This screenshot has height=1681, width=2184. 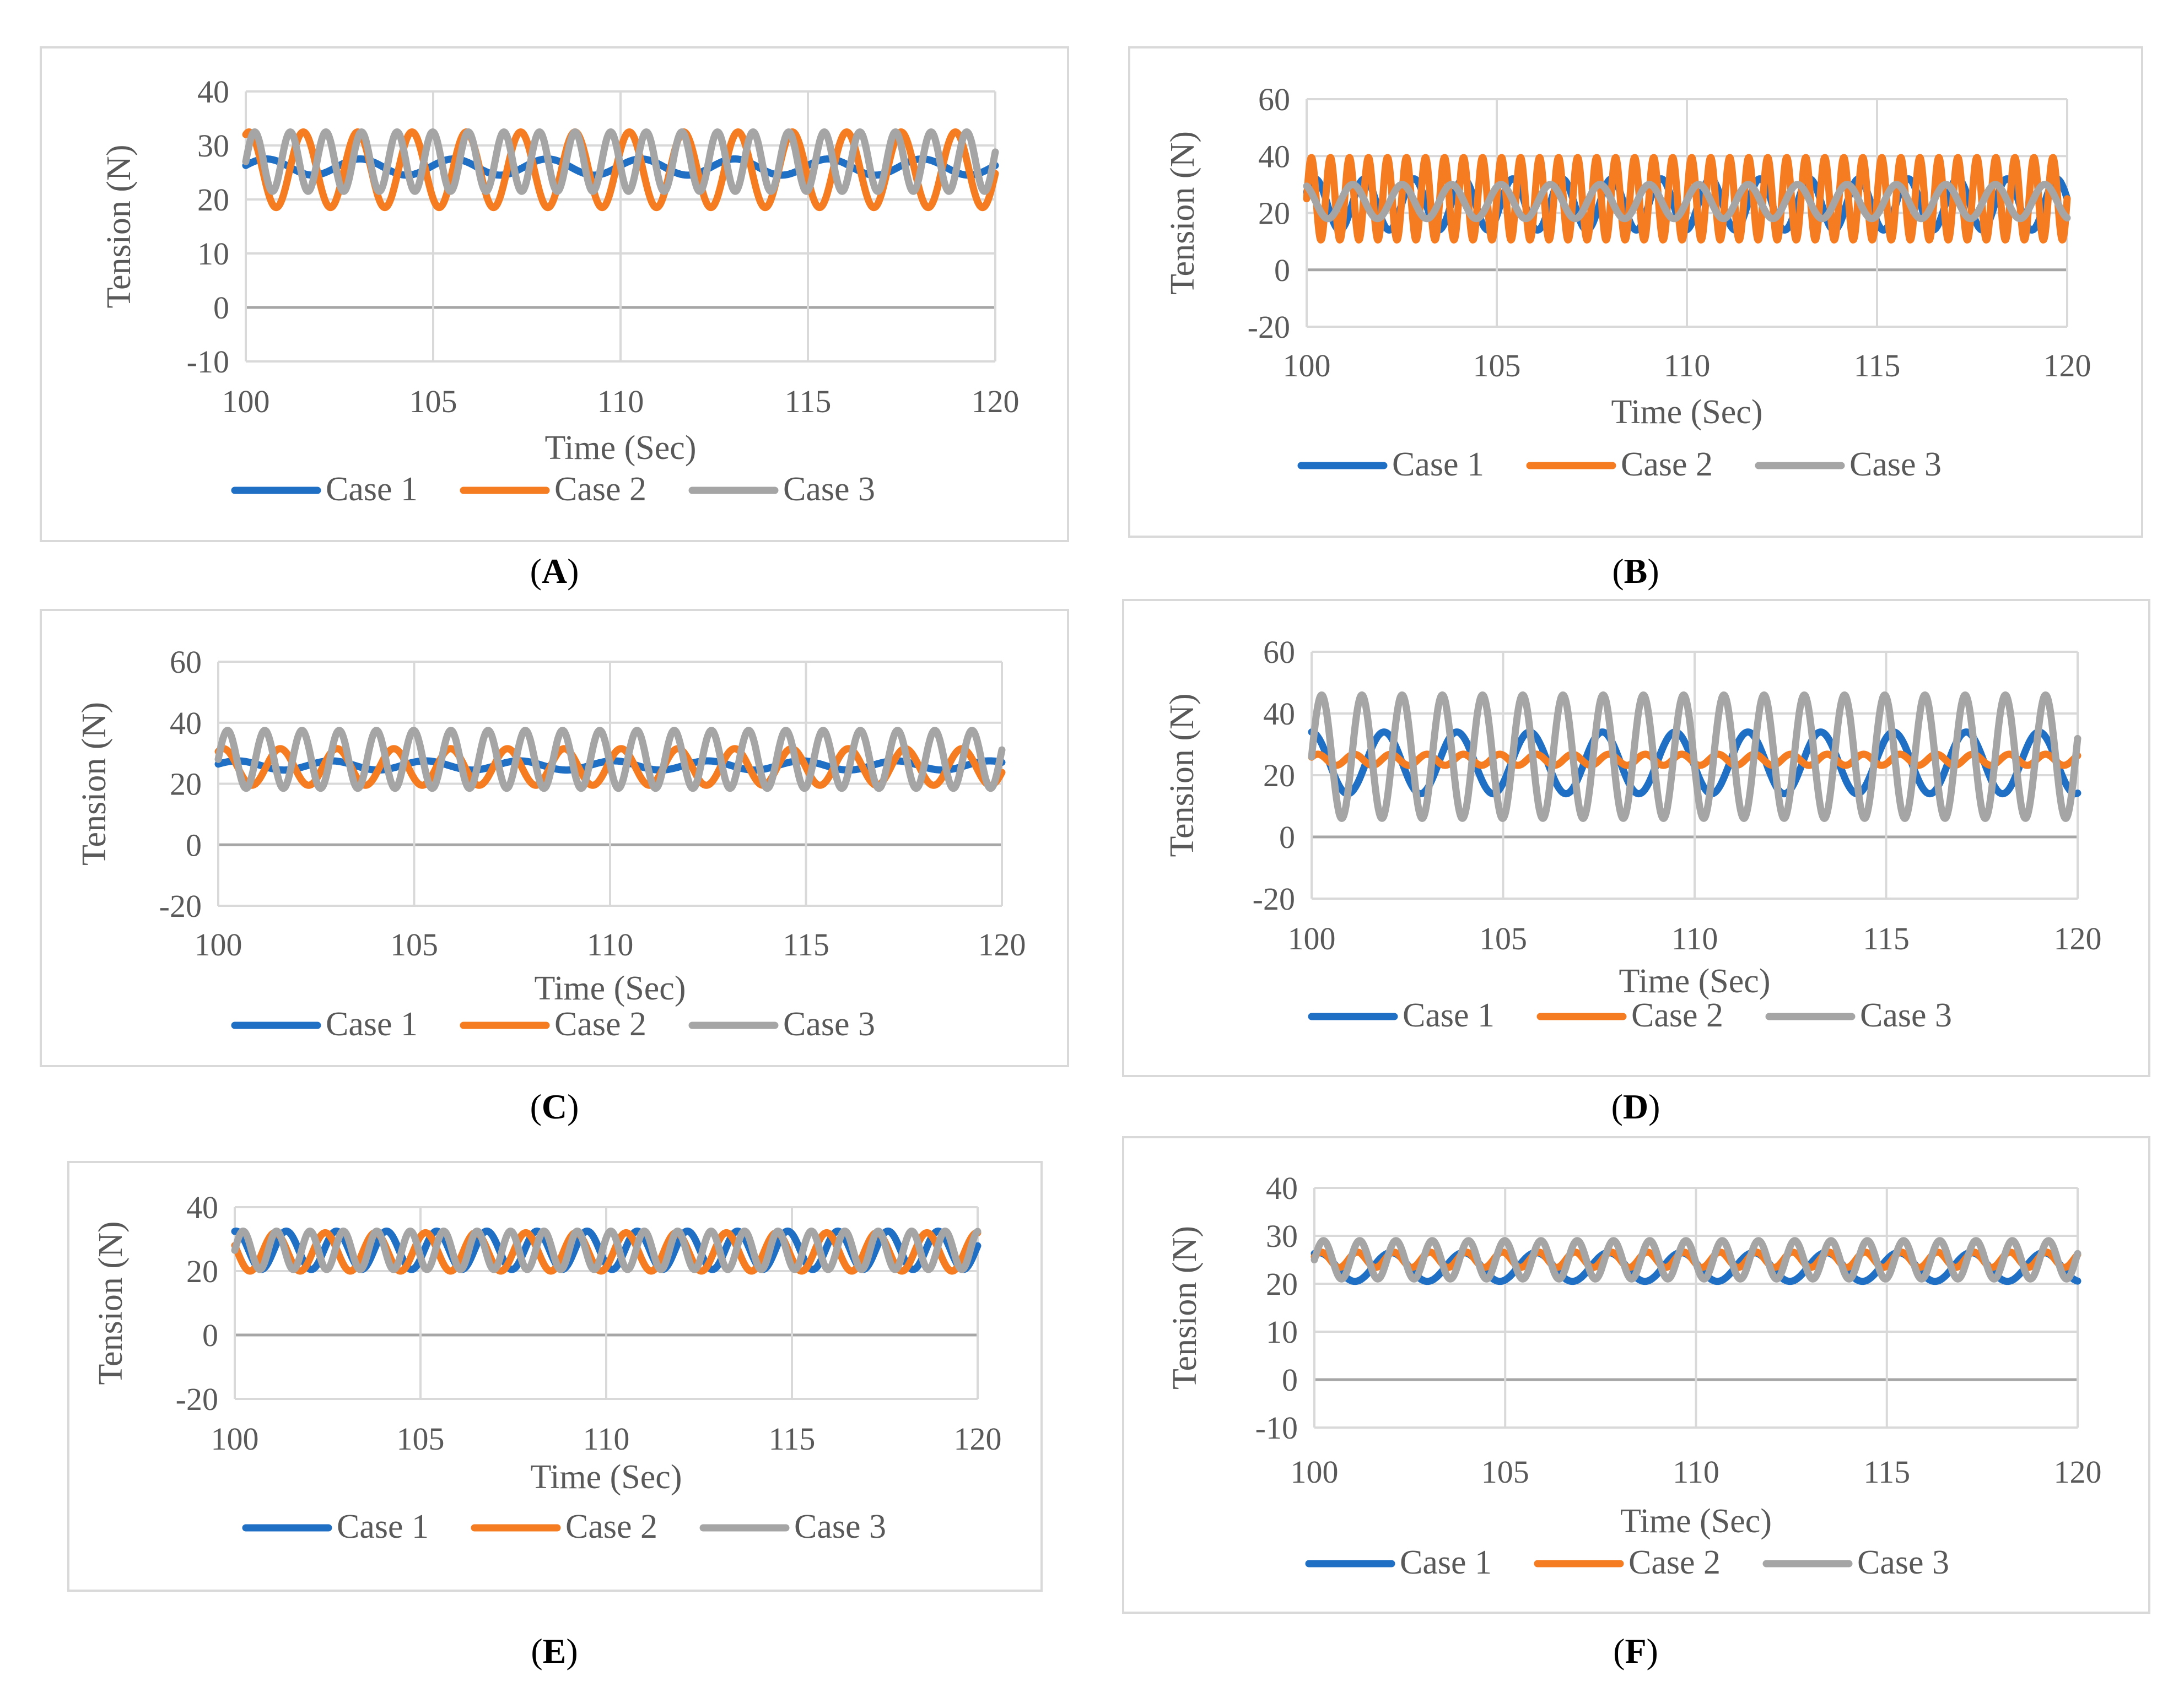 What do you see at coordinates (1282, 1332) in the screenshot?
I see `chart-f-ytick: 10` at bounding box center [1282, 1332].